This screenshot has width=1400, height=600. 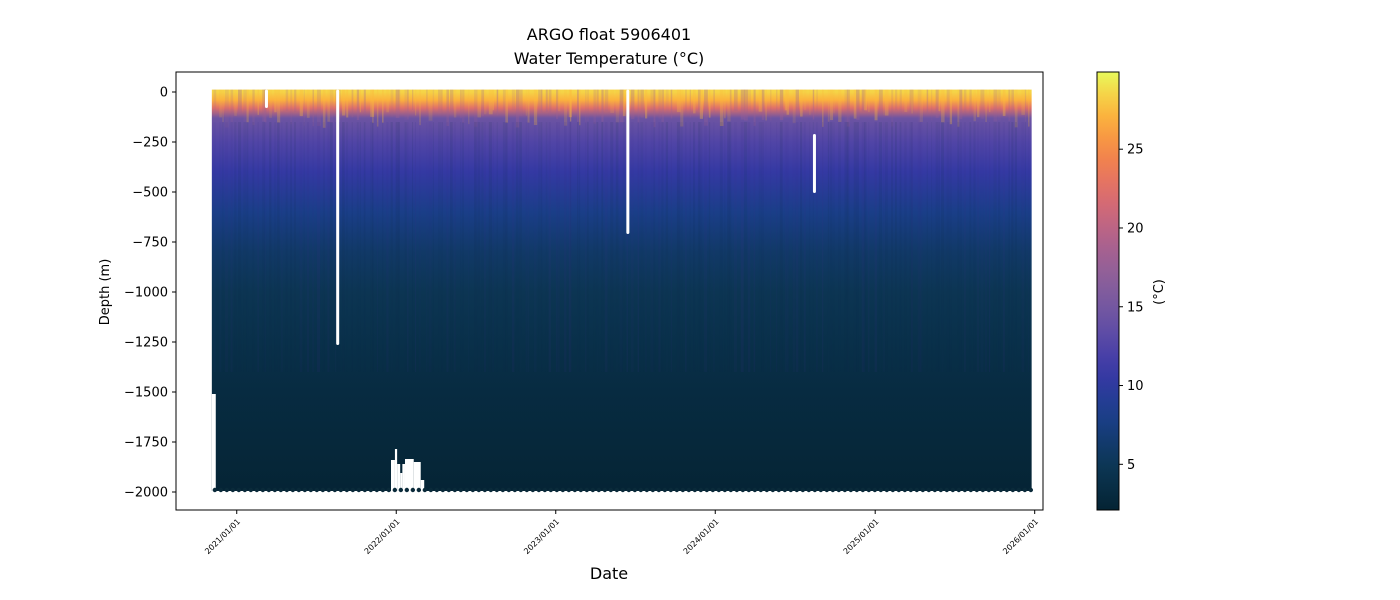 I want to click on profile-depth-limit, so click(x=409, y=479).